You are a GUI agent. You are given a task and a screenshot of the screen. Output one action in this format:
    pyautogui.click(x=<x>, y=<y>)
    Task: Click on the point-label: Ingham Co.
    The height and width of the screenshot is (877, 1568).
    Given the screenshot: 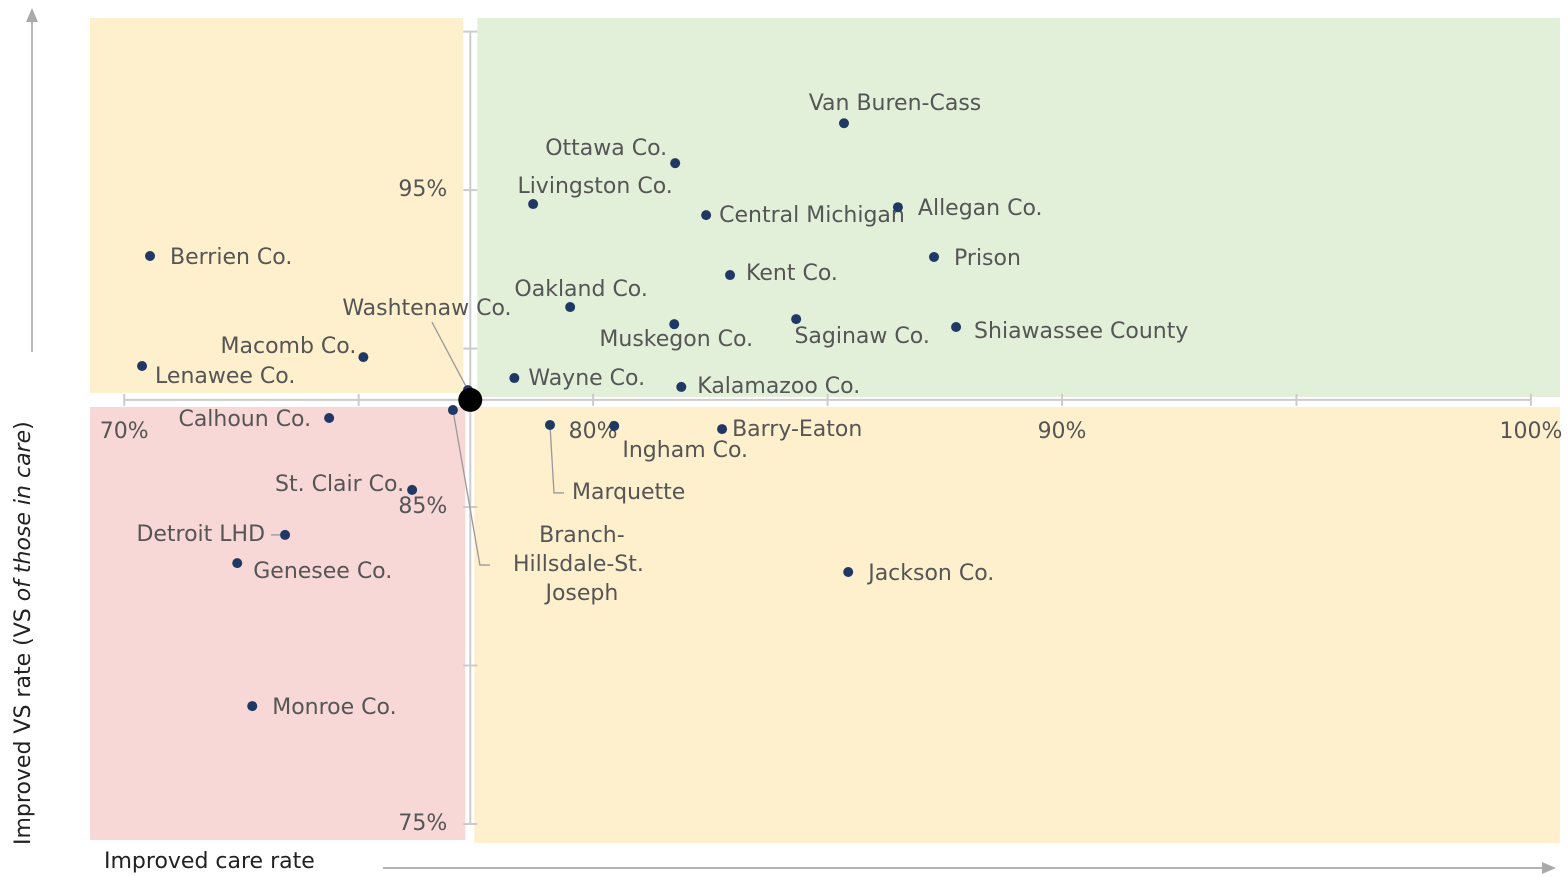 What is the action you would take?
    pyautogui.click(x=685, y=450)
    